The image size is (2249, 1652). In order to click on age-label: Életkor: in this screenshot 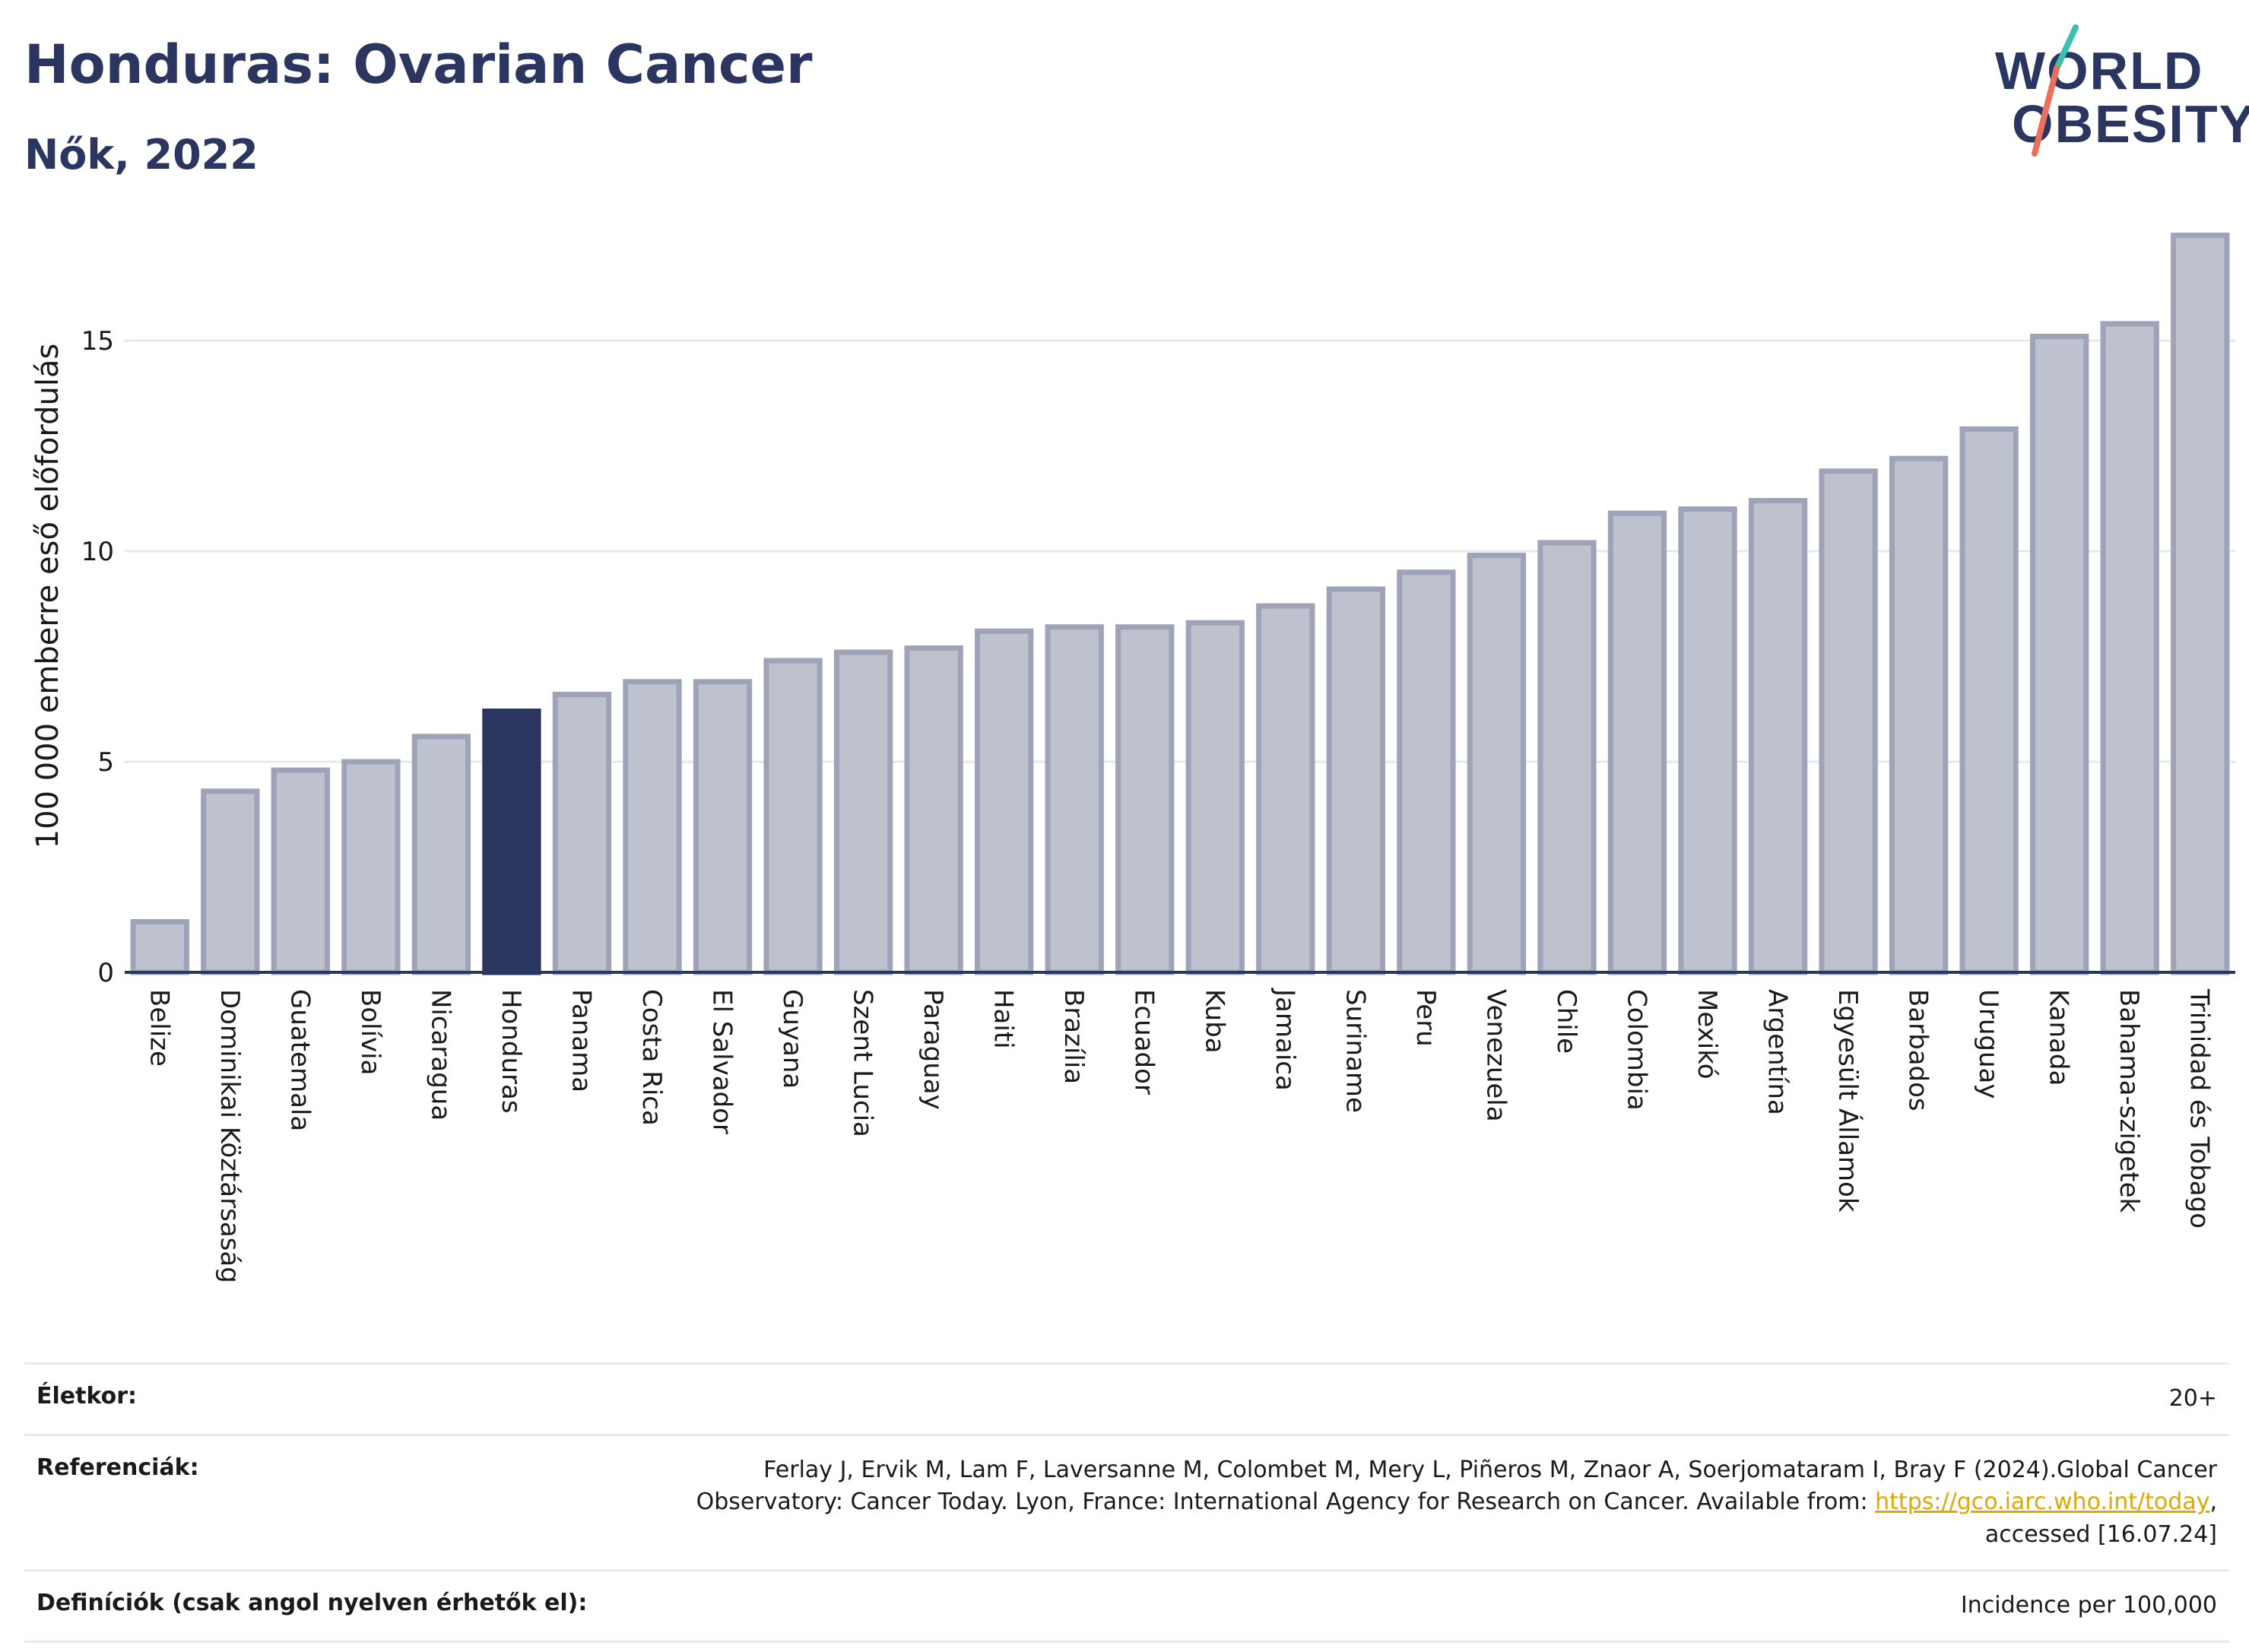, I will do `click(87, 1396)`.